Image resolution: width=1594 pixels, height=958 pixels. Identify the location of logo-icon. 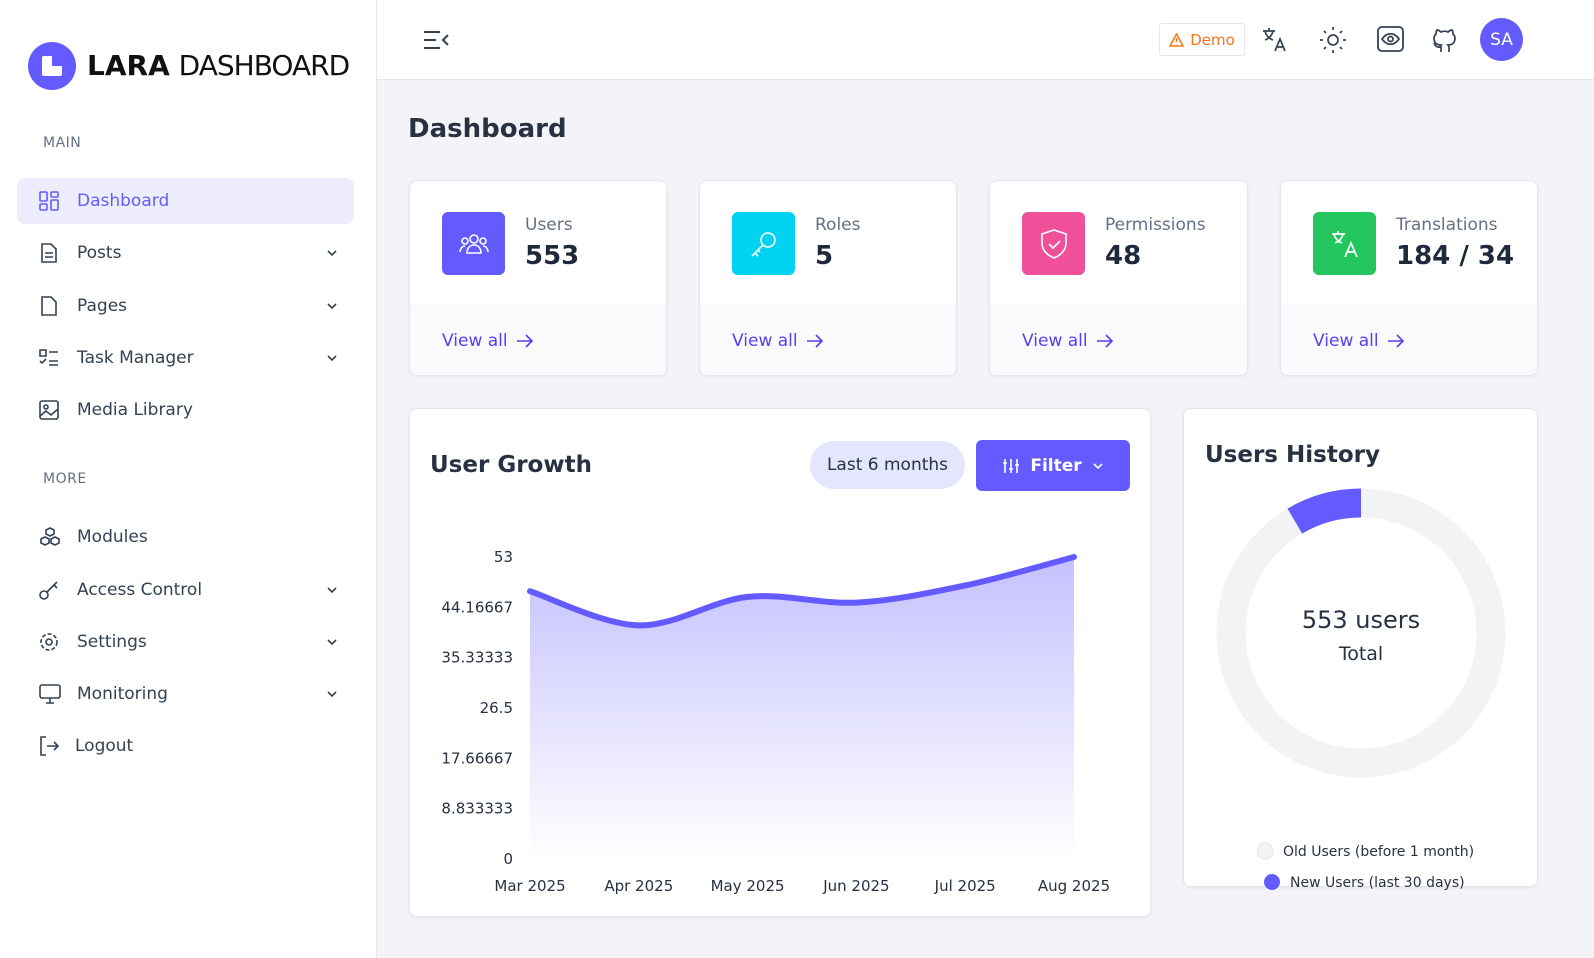
(52, 66).